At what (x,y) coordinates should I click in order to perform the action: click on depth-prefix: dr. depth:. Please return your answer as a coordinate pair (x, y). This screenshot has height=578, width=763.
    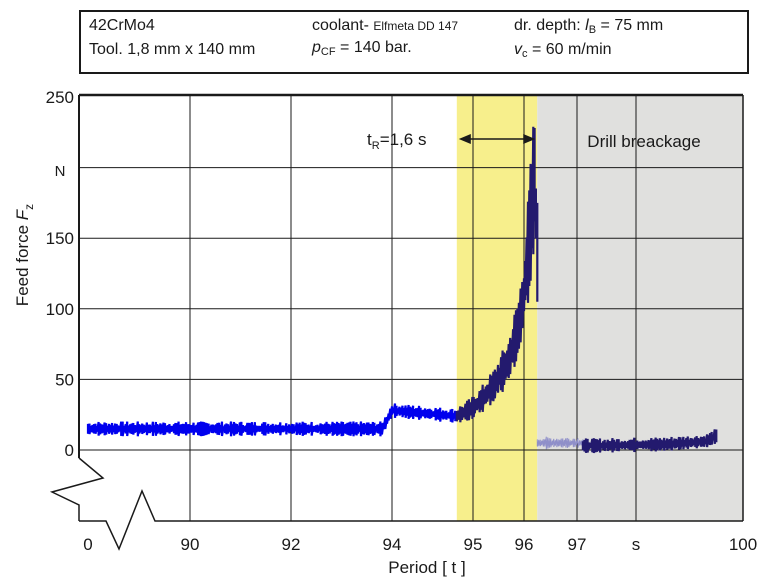
    Looking at the image, I should click on (550, 25).